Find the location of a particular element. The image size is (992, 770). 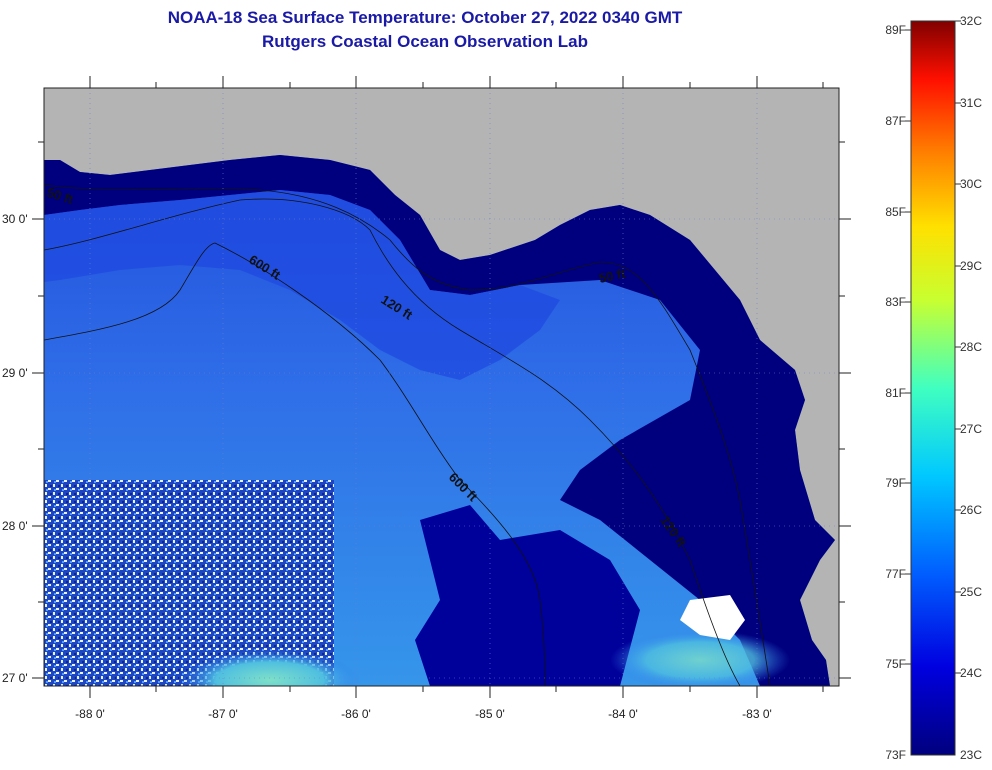

contour-label: 50 ft is located at coordinates (613, 276).